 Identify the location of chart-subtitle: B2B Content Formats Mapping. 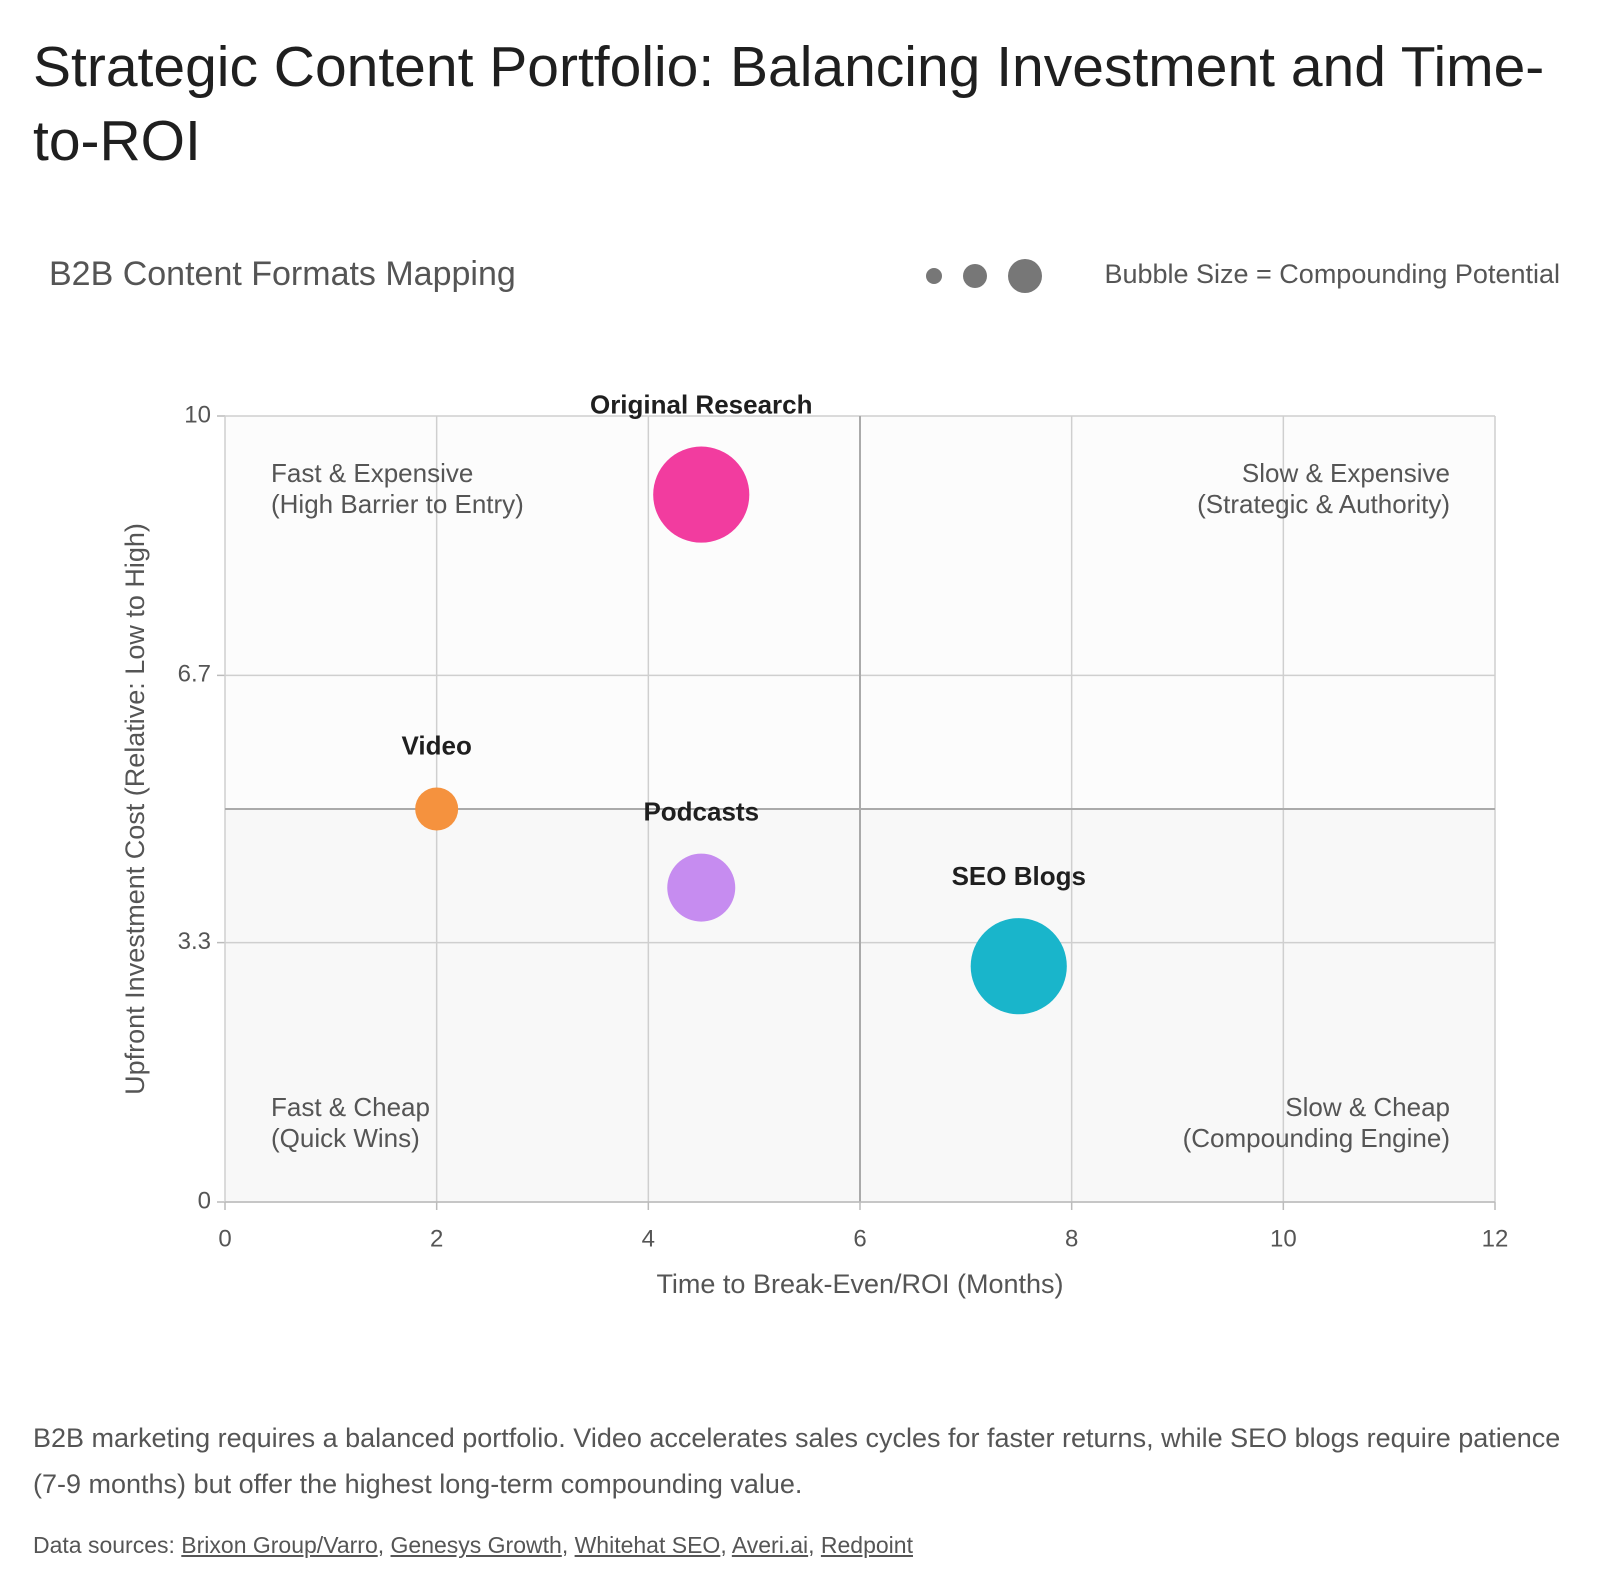
(282, 274).